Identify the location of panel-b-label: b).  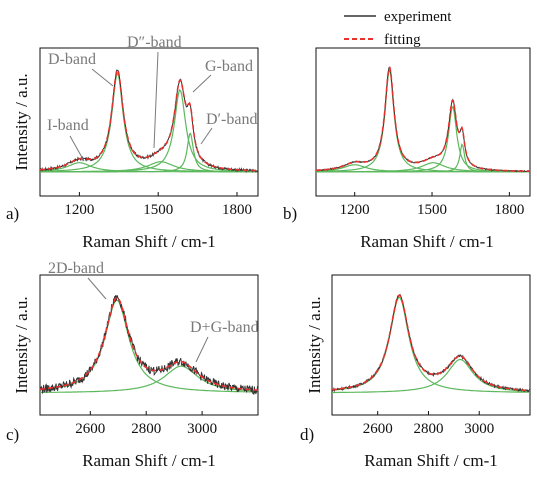
(290, 213).